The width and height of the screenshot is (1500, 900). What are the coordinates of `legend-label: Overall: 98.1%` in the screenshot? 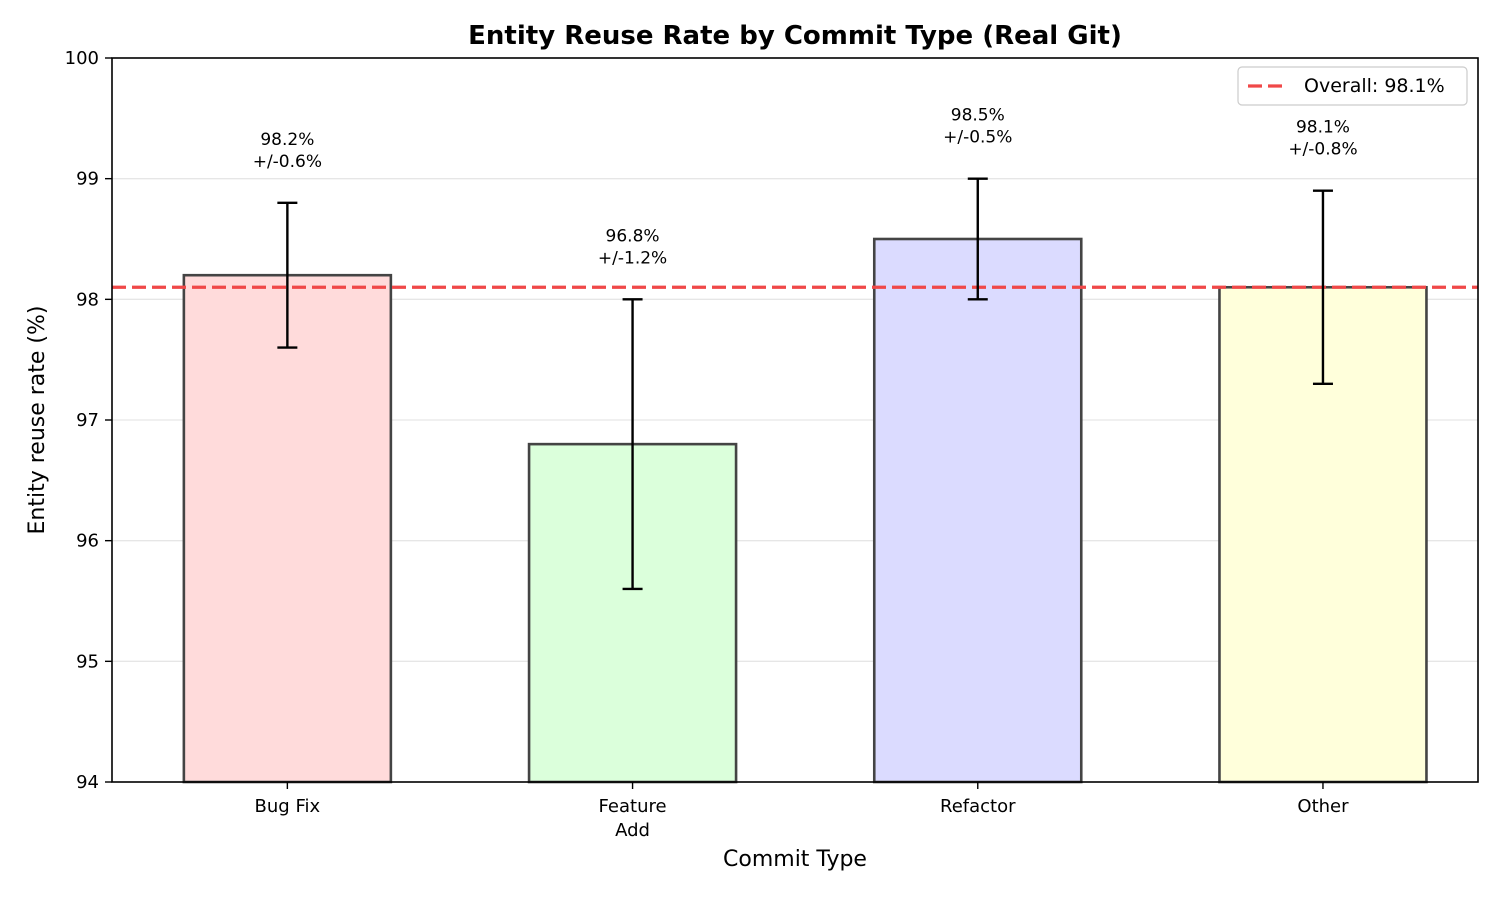 It's located at (1374, 86).